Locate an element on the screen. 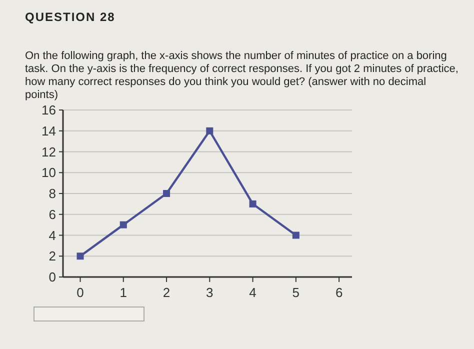 This screenshot has width=474, height=349. chart-title: QUESTION 28 is located at coordinates (70, 17).